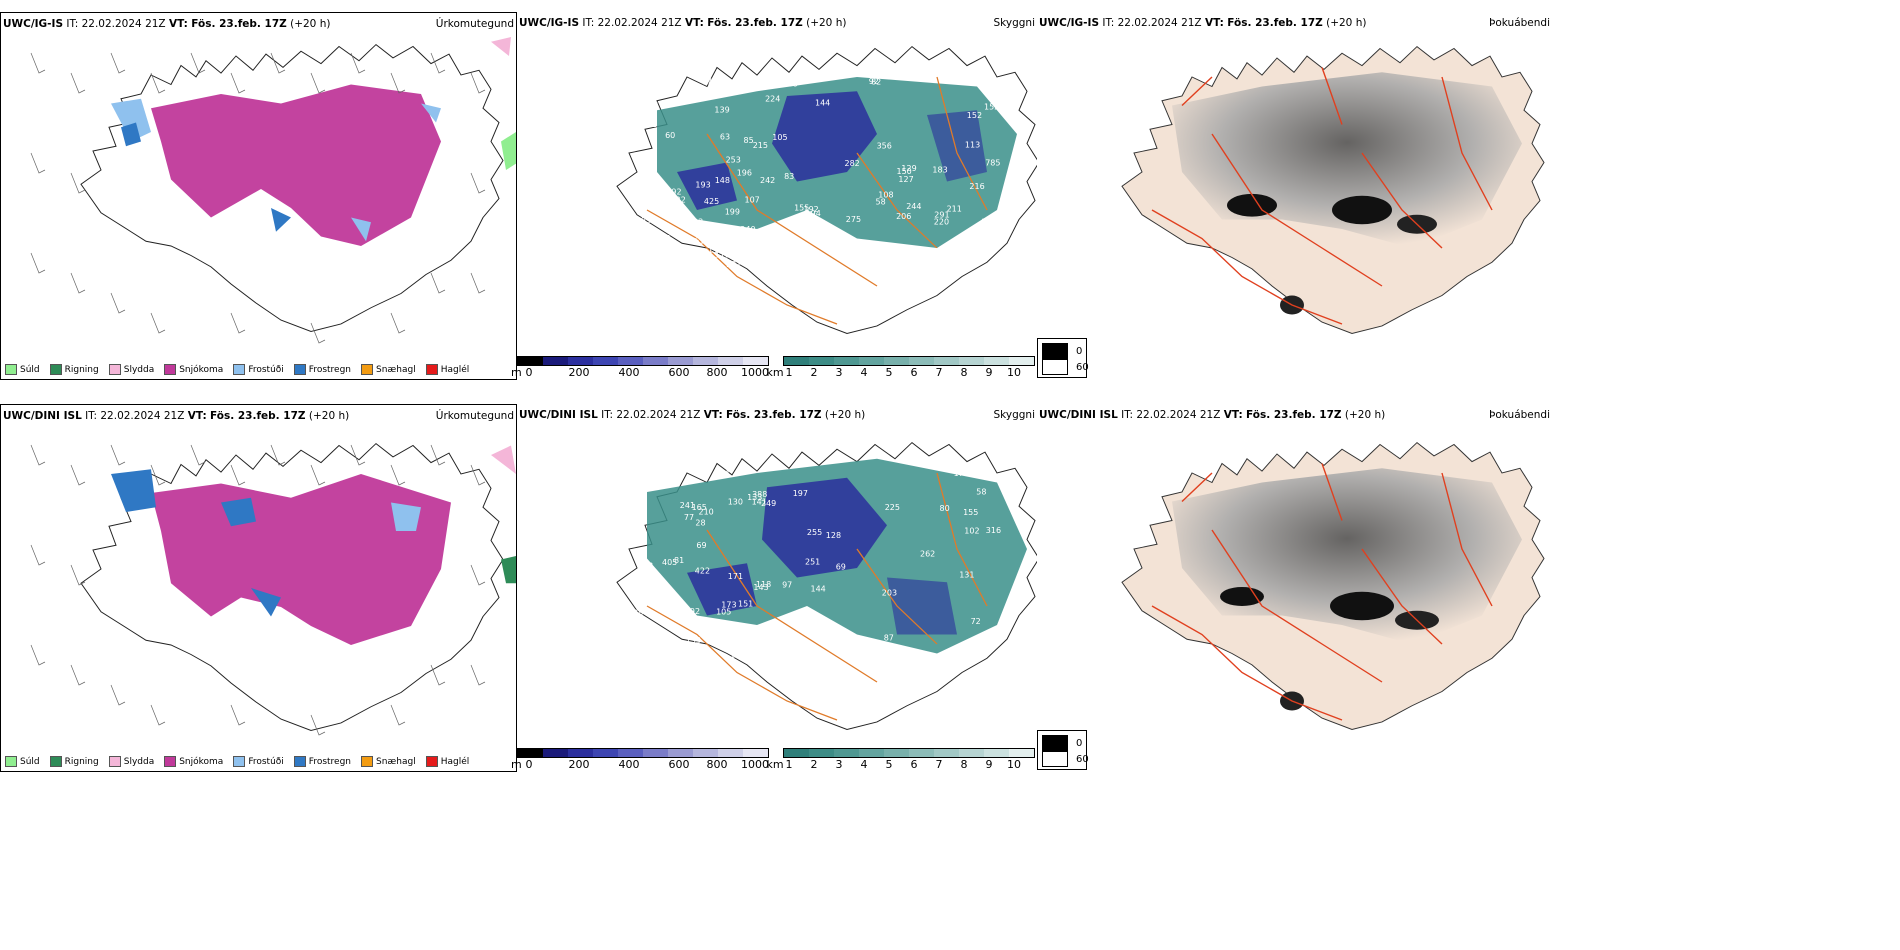  I want to click on legend-item-snow: Snjókoma, so click(193, 369).